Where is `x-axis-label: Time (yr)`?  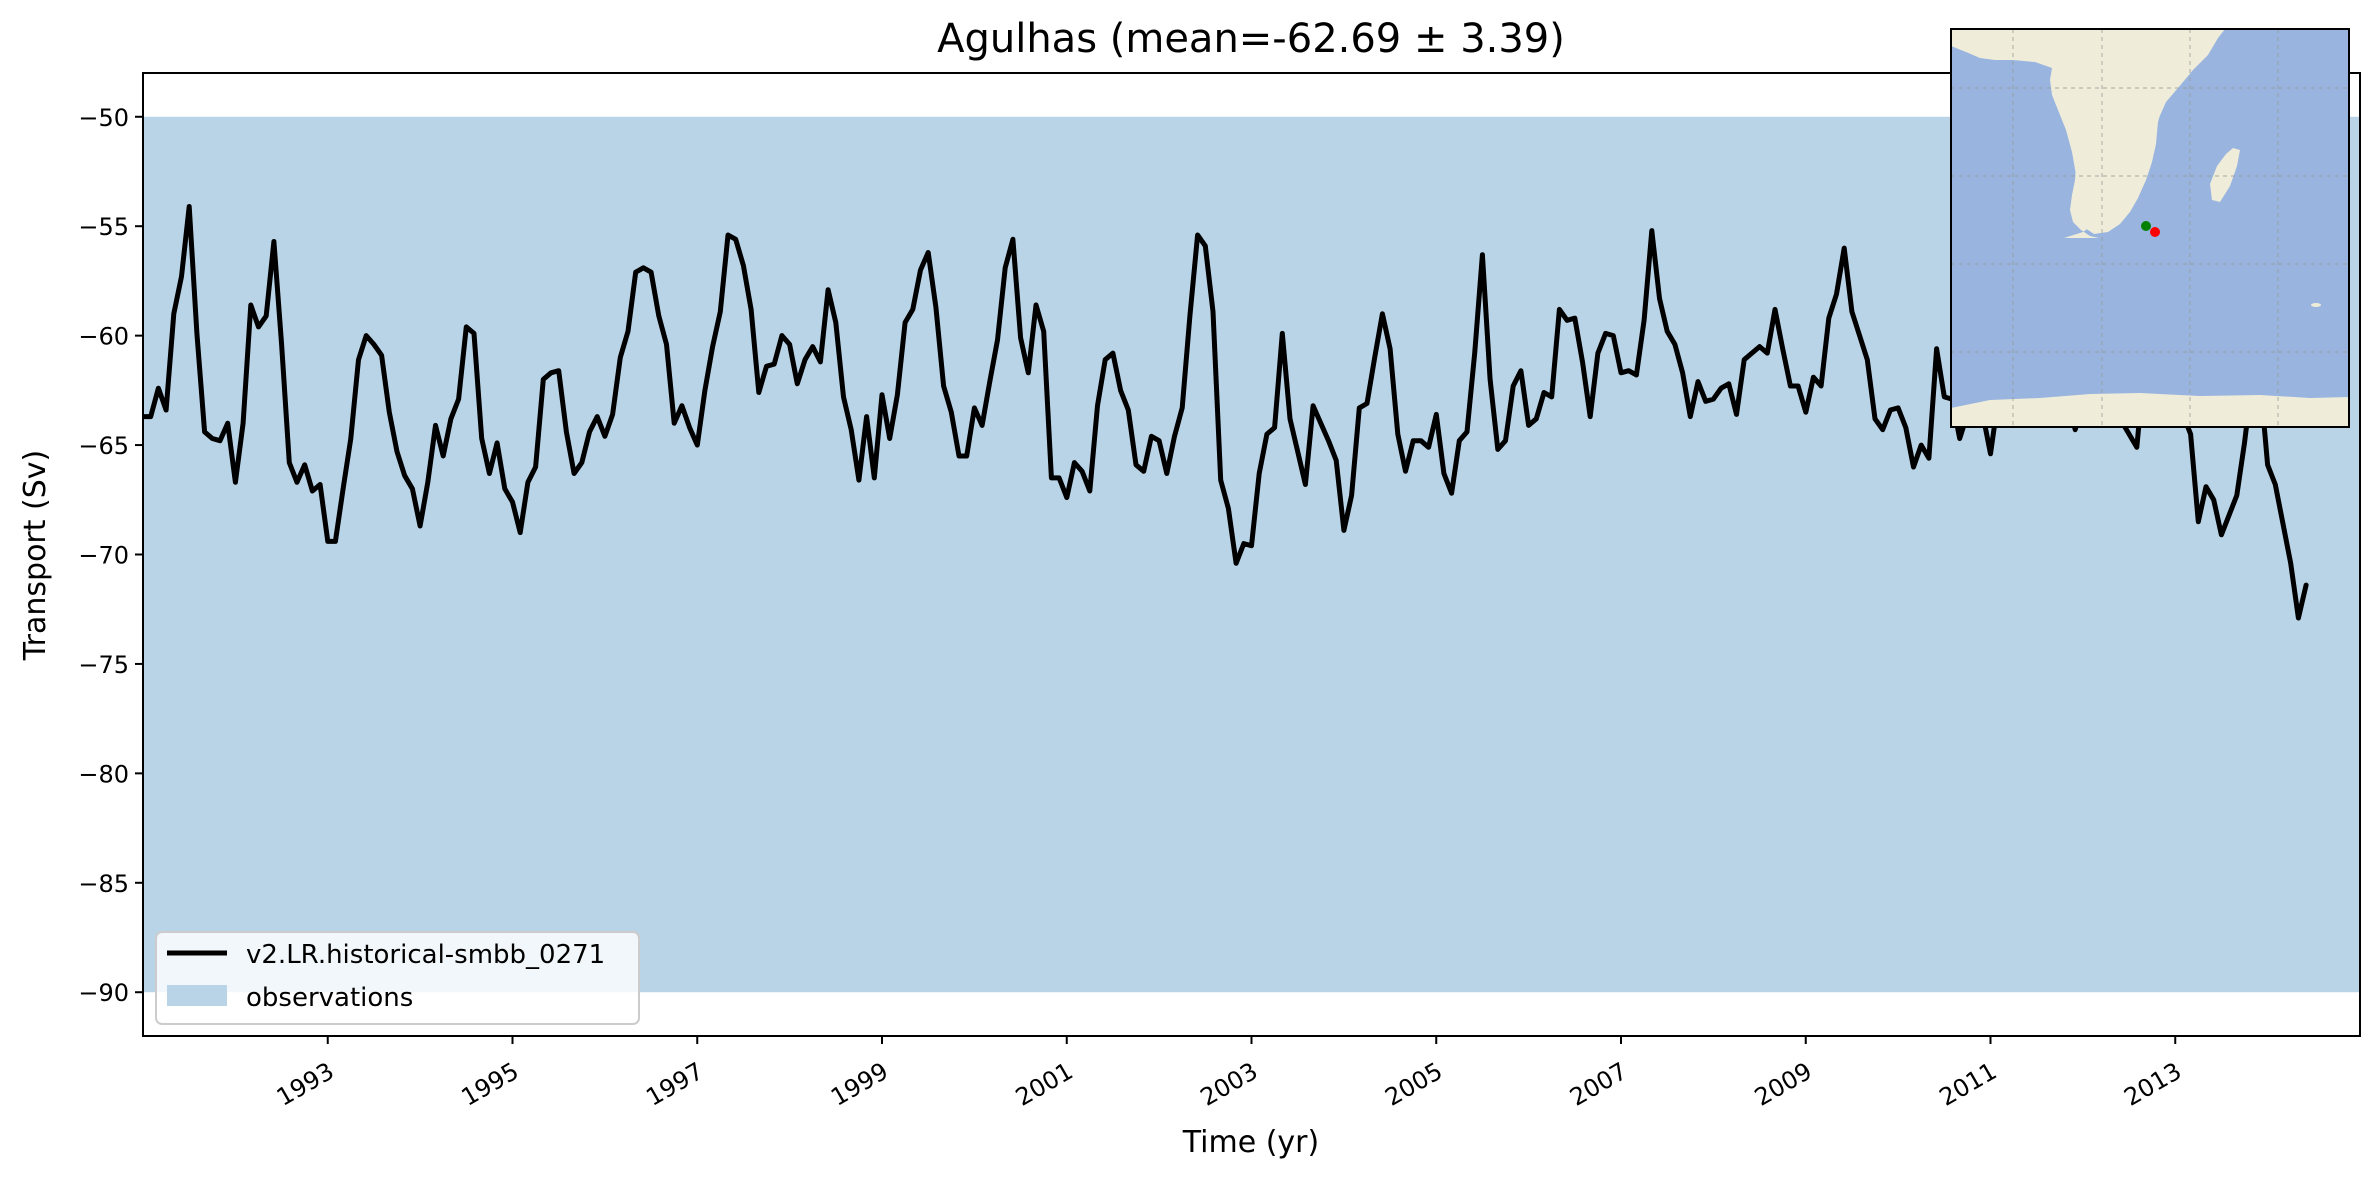 x-axis-label: Time (yr) is located at coordinates (1250, 1142).